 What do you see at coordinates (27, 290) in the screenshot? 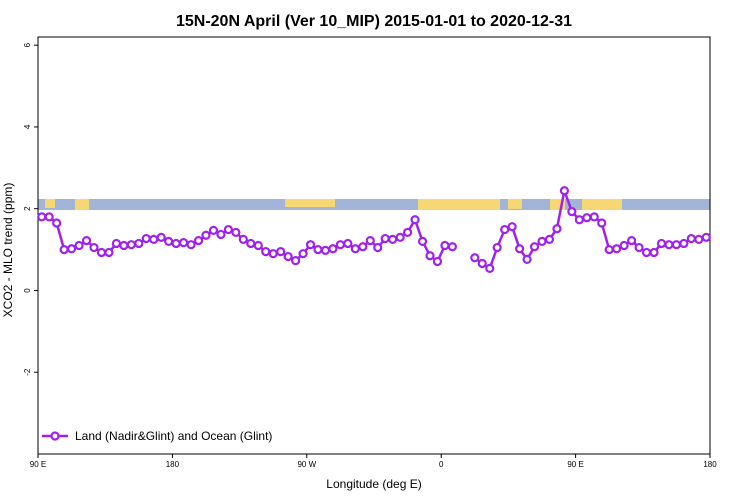
I see `y-tick-label: 0` at bounding box center [27, 290].